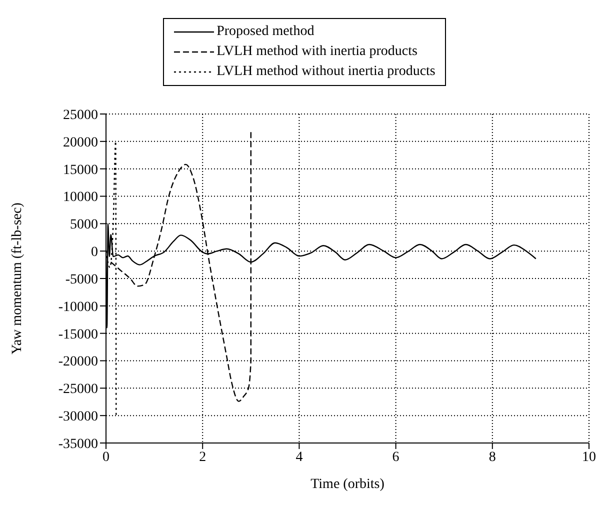 Image resolution: width=609 pixels, height=506 pixels. What do you see at coordinates (396, 457) in the screenshot?
I see `x-tick-label: 6` at bounding box center [396, 457].